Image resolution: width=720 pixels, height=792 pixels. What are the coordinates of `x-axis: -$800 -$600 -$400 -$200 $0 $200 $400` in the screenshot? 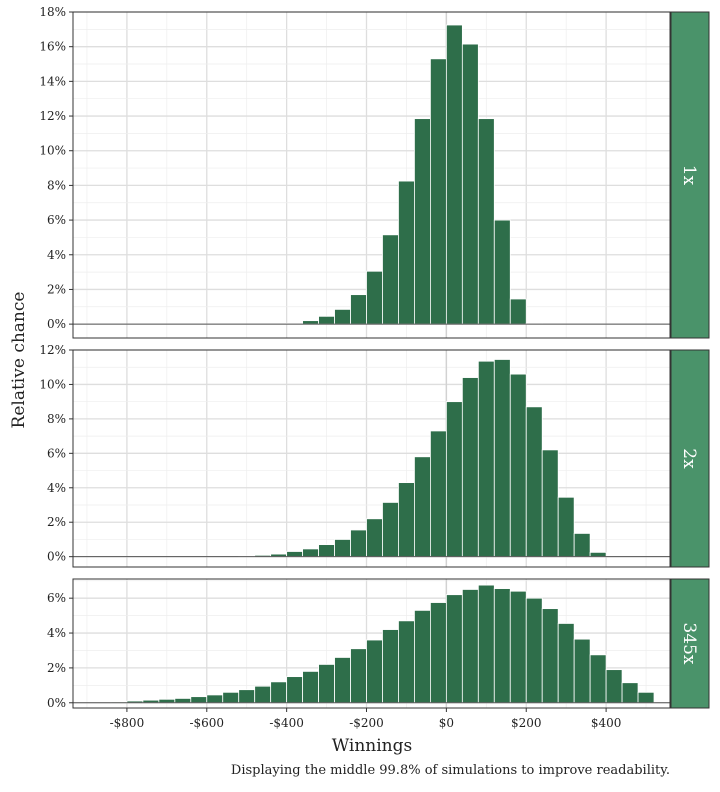 It's located at (366, 719).